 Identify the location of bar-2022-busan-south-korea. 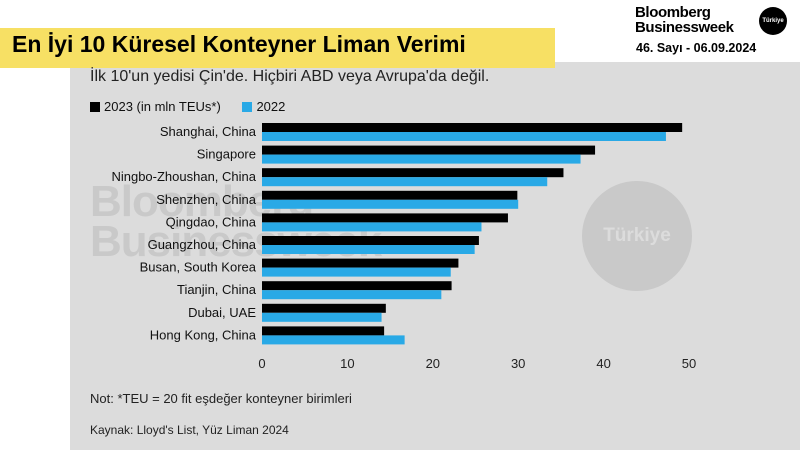
(356, 272).